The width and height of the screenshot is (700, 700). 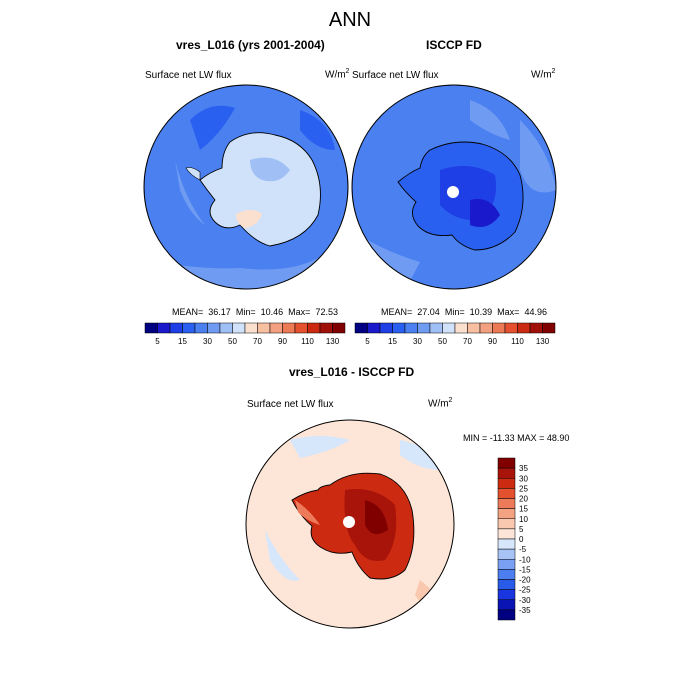 What do you see at coordinates (523, 519) in the screenshot?
I see `panel3-colorbar-tick-label: 10` at bounding box center [523, 519].